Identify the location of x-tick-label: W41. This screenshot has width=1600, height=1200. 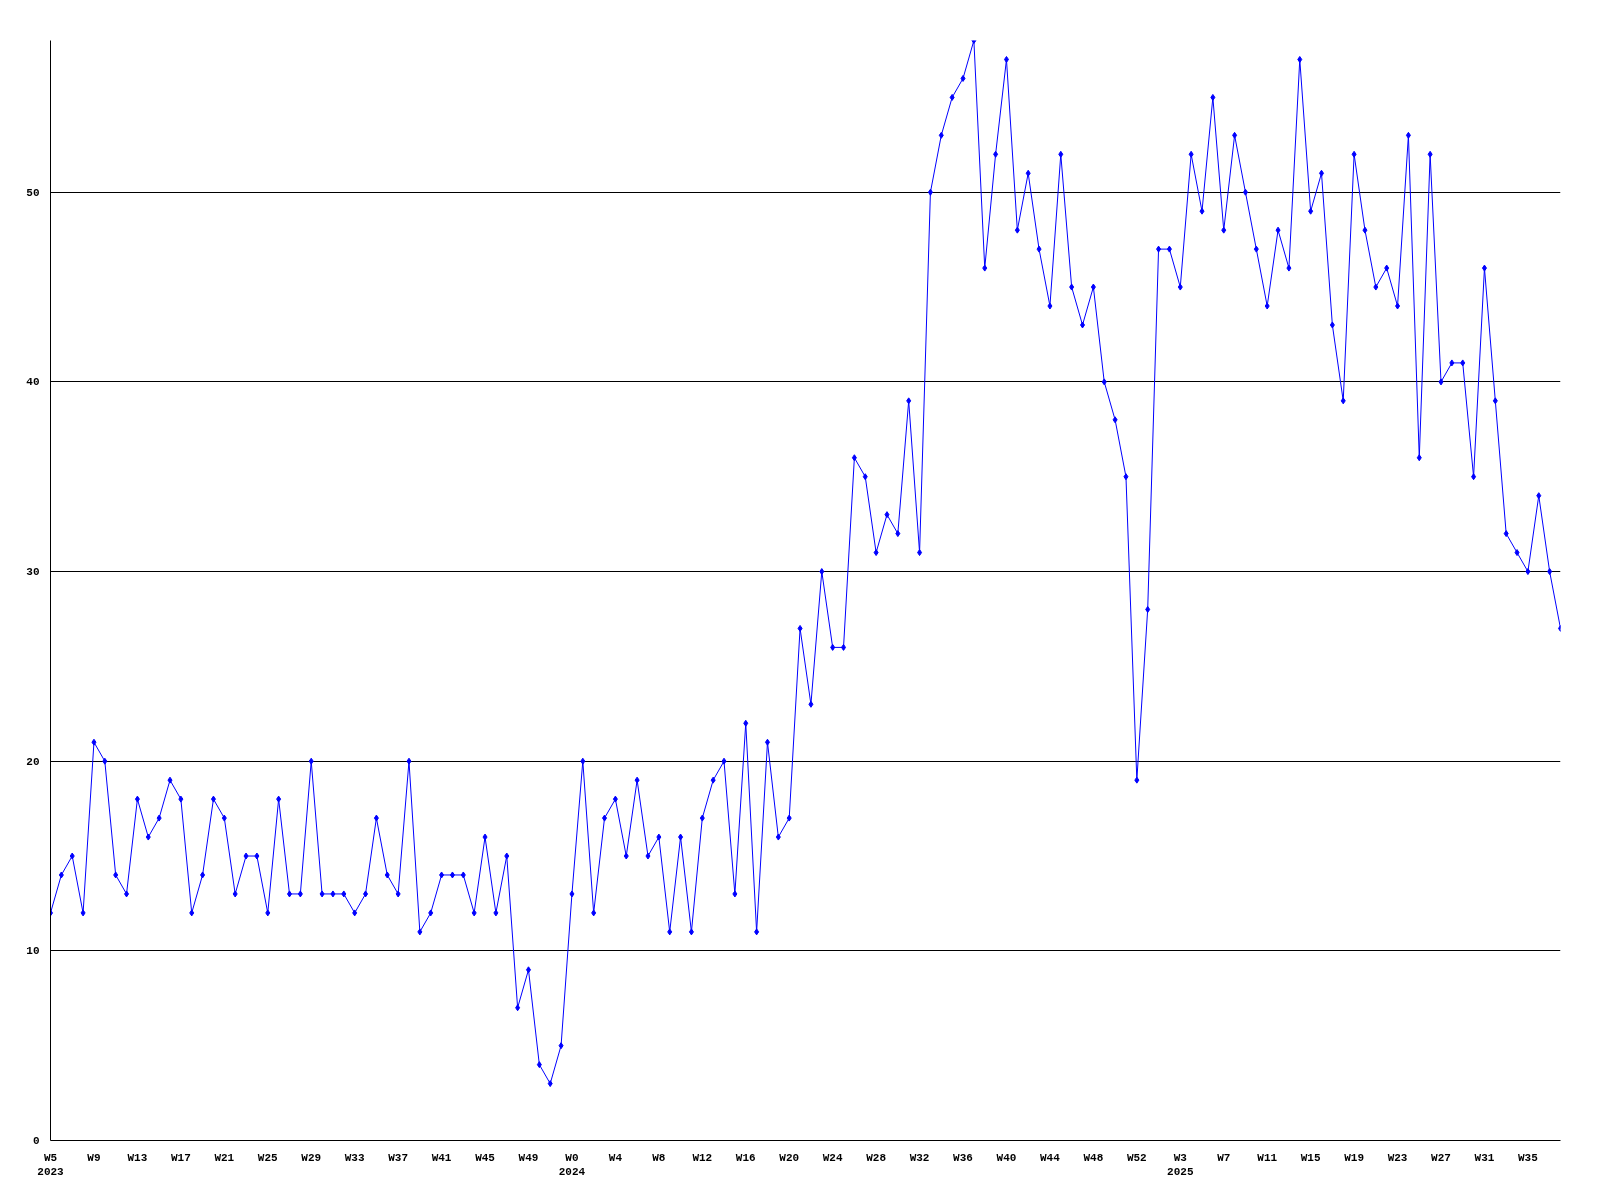
(441, 1157).